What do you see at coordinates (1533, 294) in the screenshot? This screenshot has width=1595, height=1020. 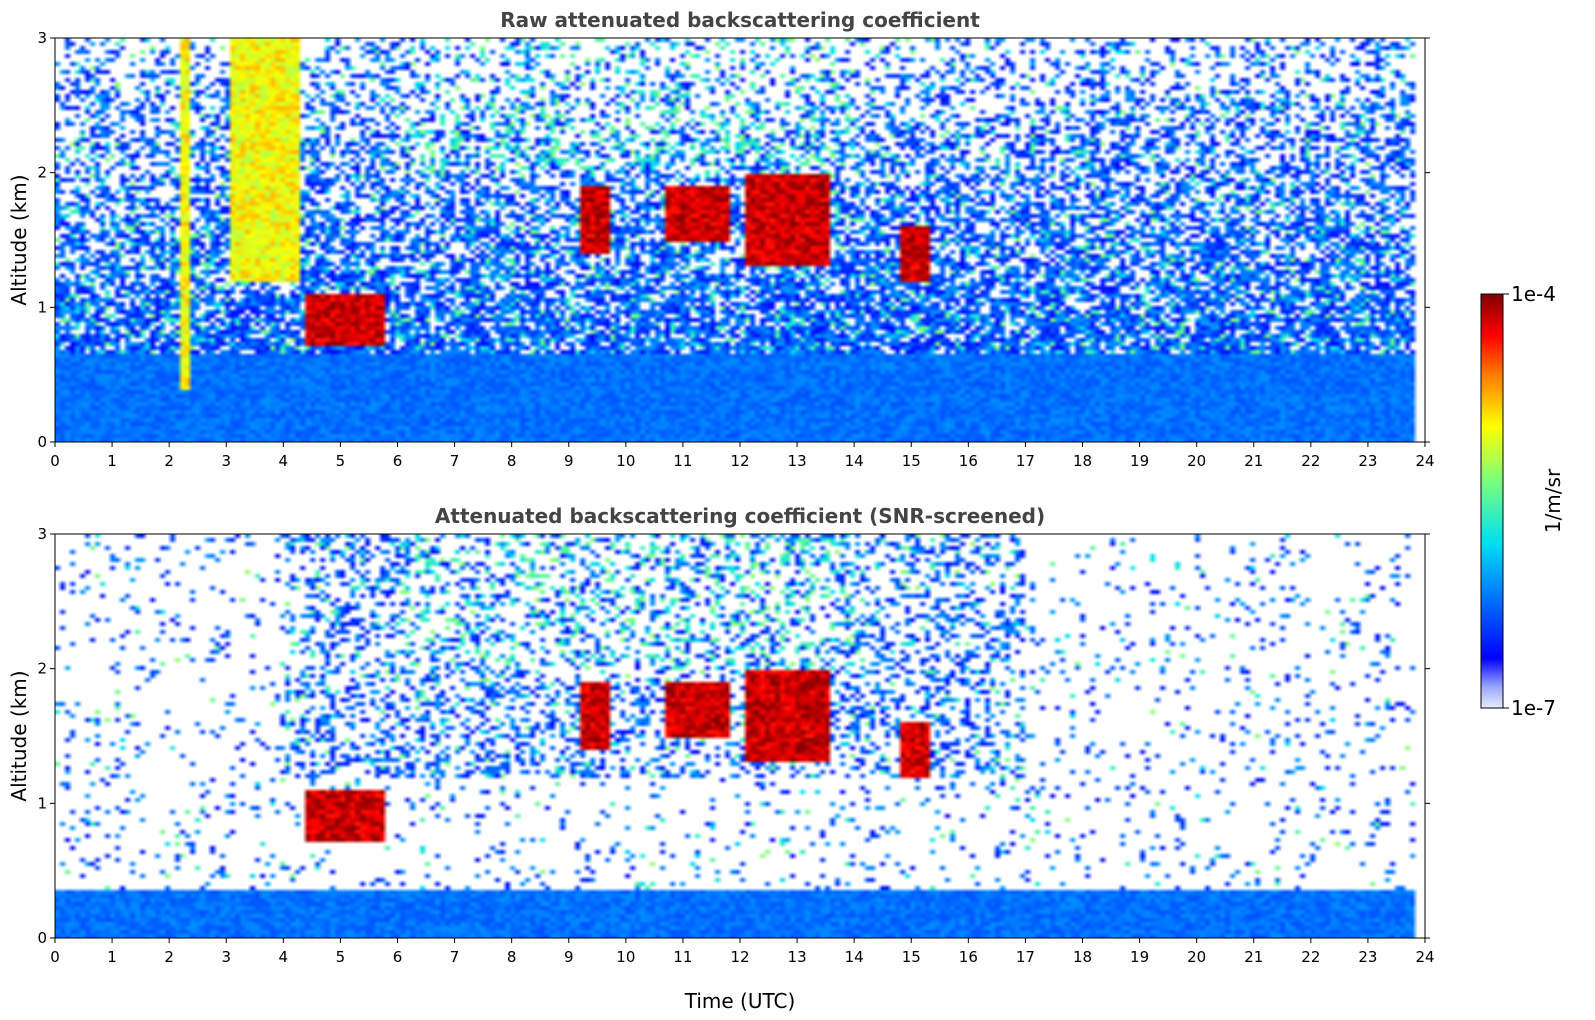 I see `colorbar-max-label: 1e-4` at bounding box center [1533, 294].